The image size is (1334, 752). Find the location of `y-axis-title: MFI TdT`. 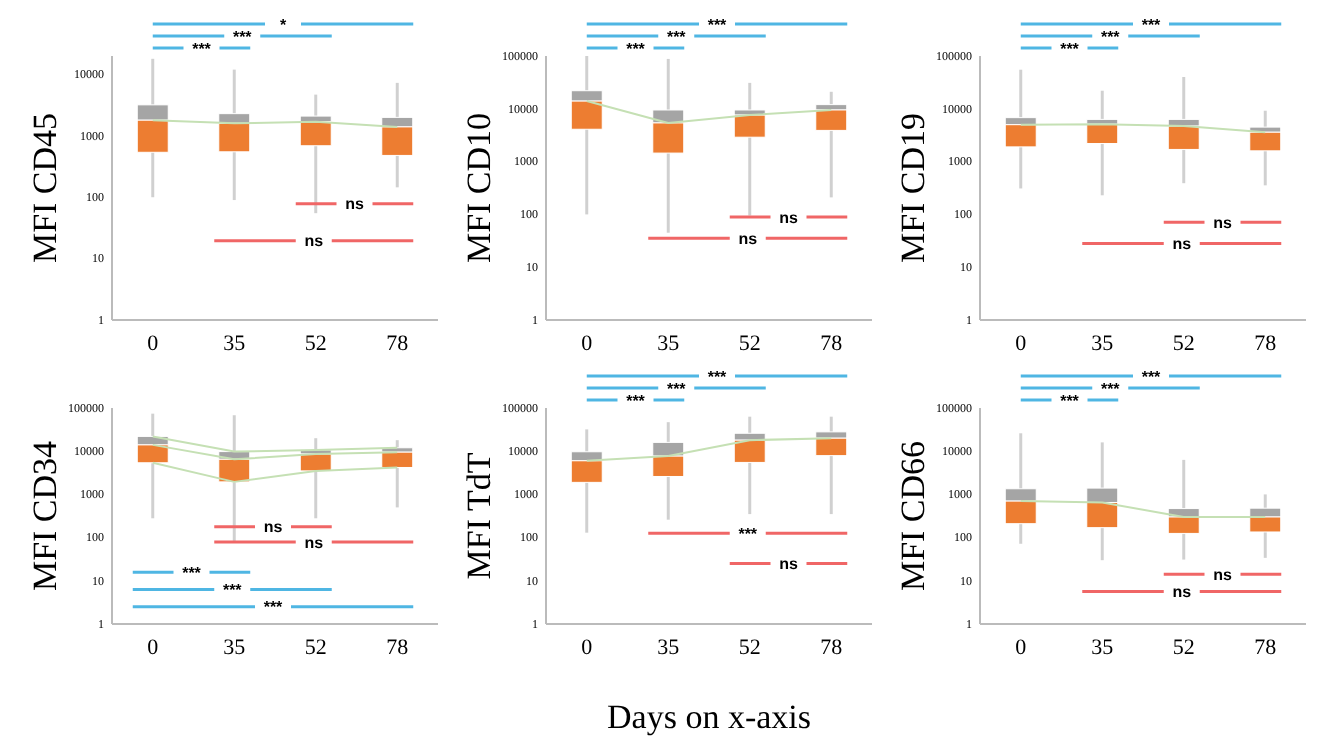

y-axis-title: MFI TdT is located at coordinates (479, 515).